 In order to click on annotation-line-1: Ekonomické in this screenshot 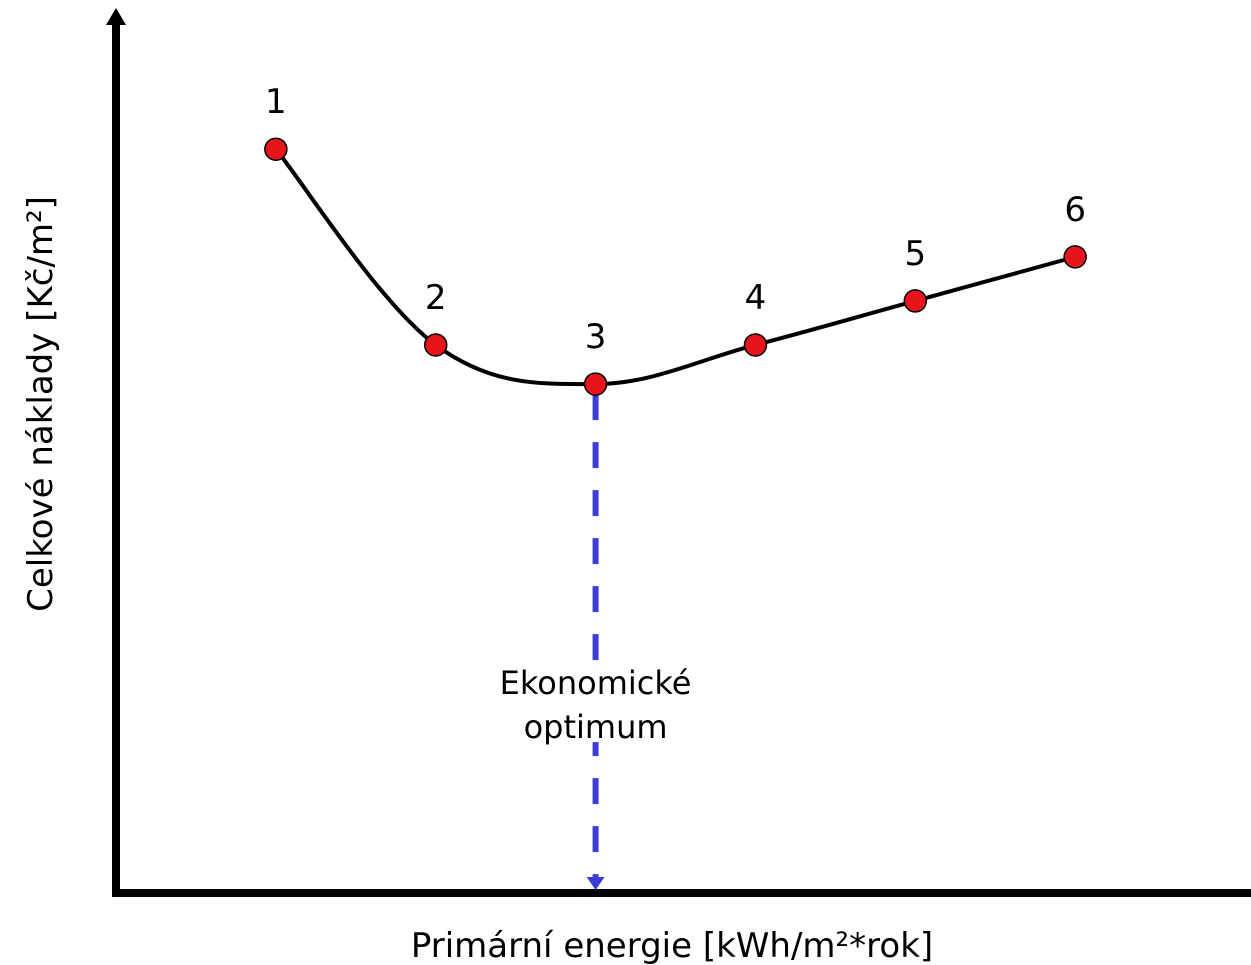, I will do `click(596, 683)`.